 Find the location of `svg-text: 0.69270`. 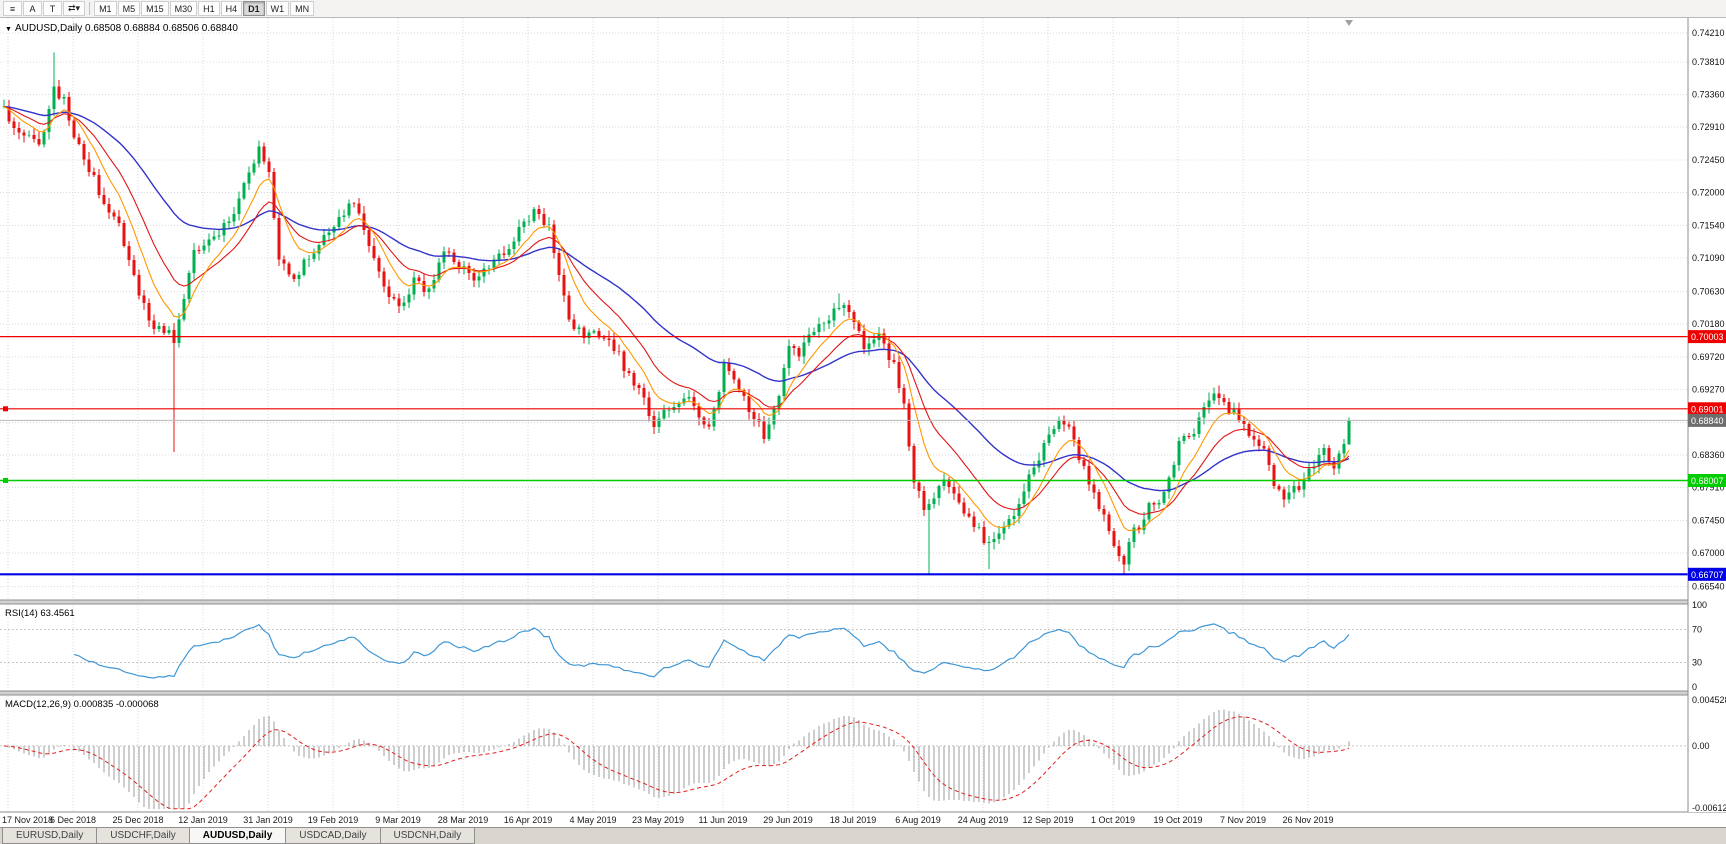

svg-text: 0.69270 is located at coordinates (1708, 389).